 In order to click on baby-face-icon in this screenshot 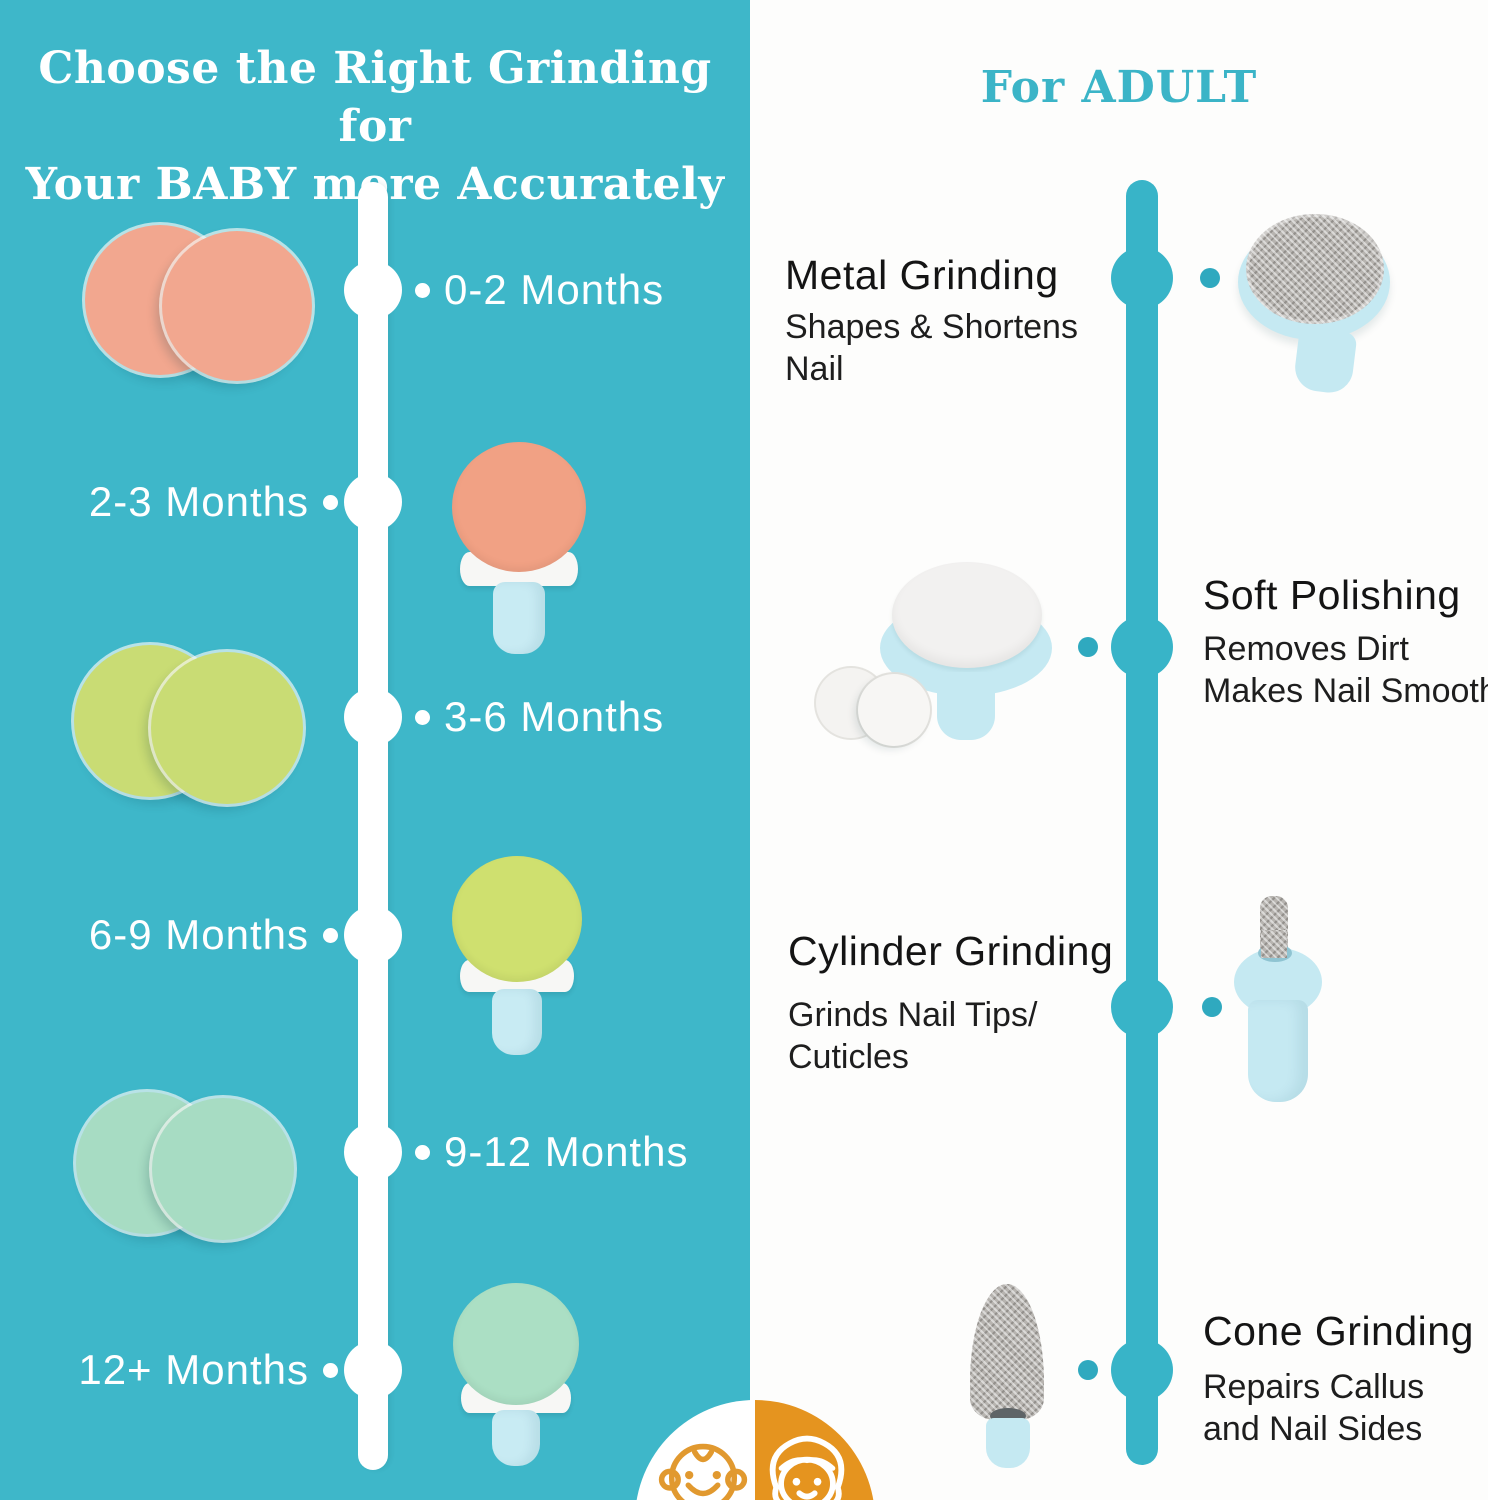, I will do `click(703, 1471)`.